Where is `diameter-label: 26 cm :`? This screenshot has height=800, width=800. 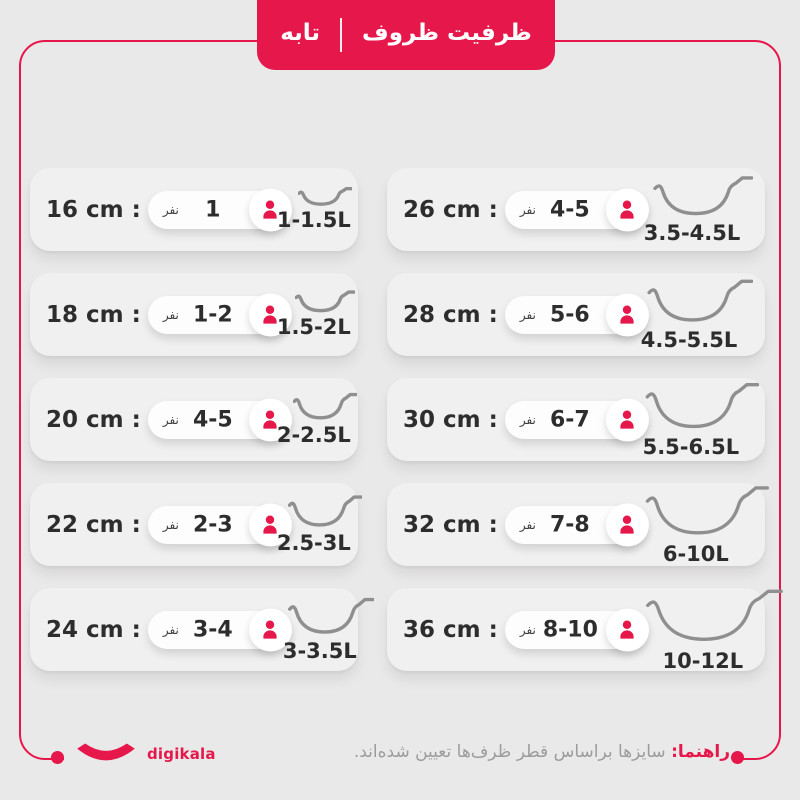
diameter-label: 26 cm : is located at coordinates (450, 209).